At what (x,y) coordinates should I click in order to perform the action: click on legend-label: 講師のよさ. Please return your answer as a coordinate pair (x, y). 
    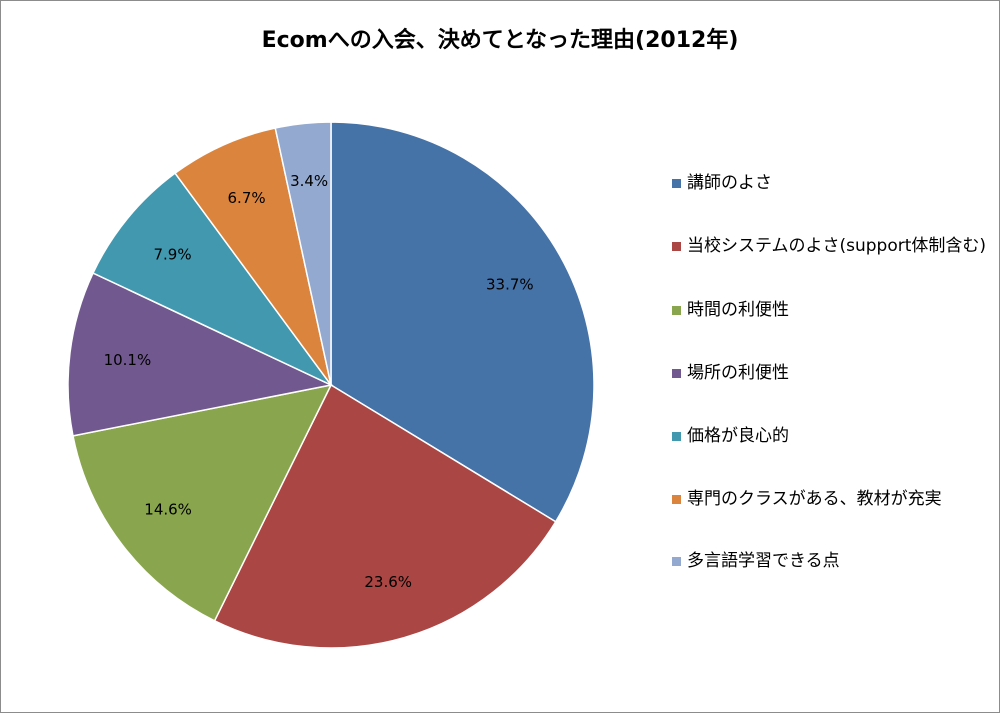
    Looking at the image, I should click on (729, 183).